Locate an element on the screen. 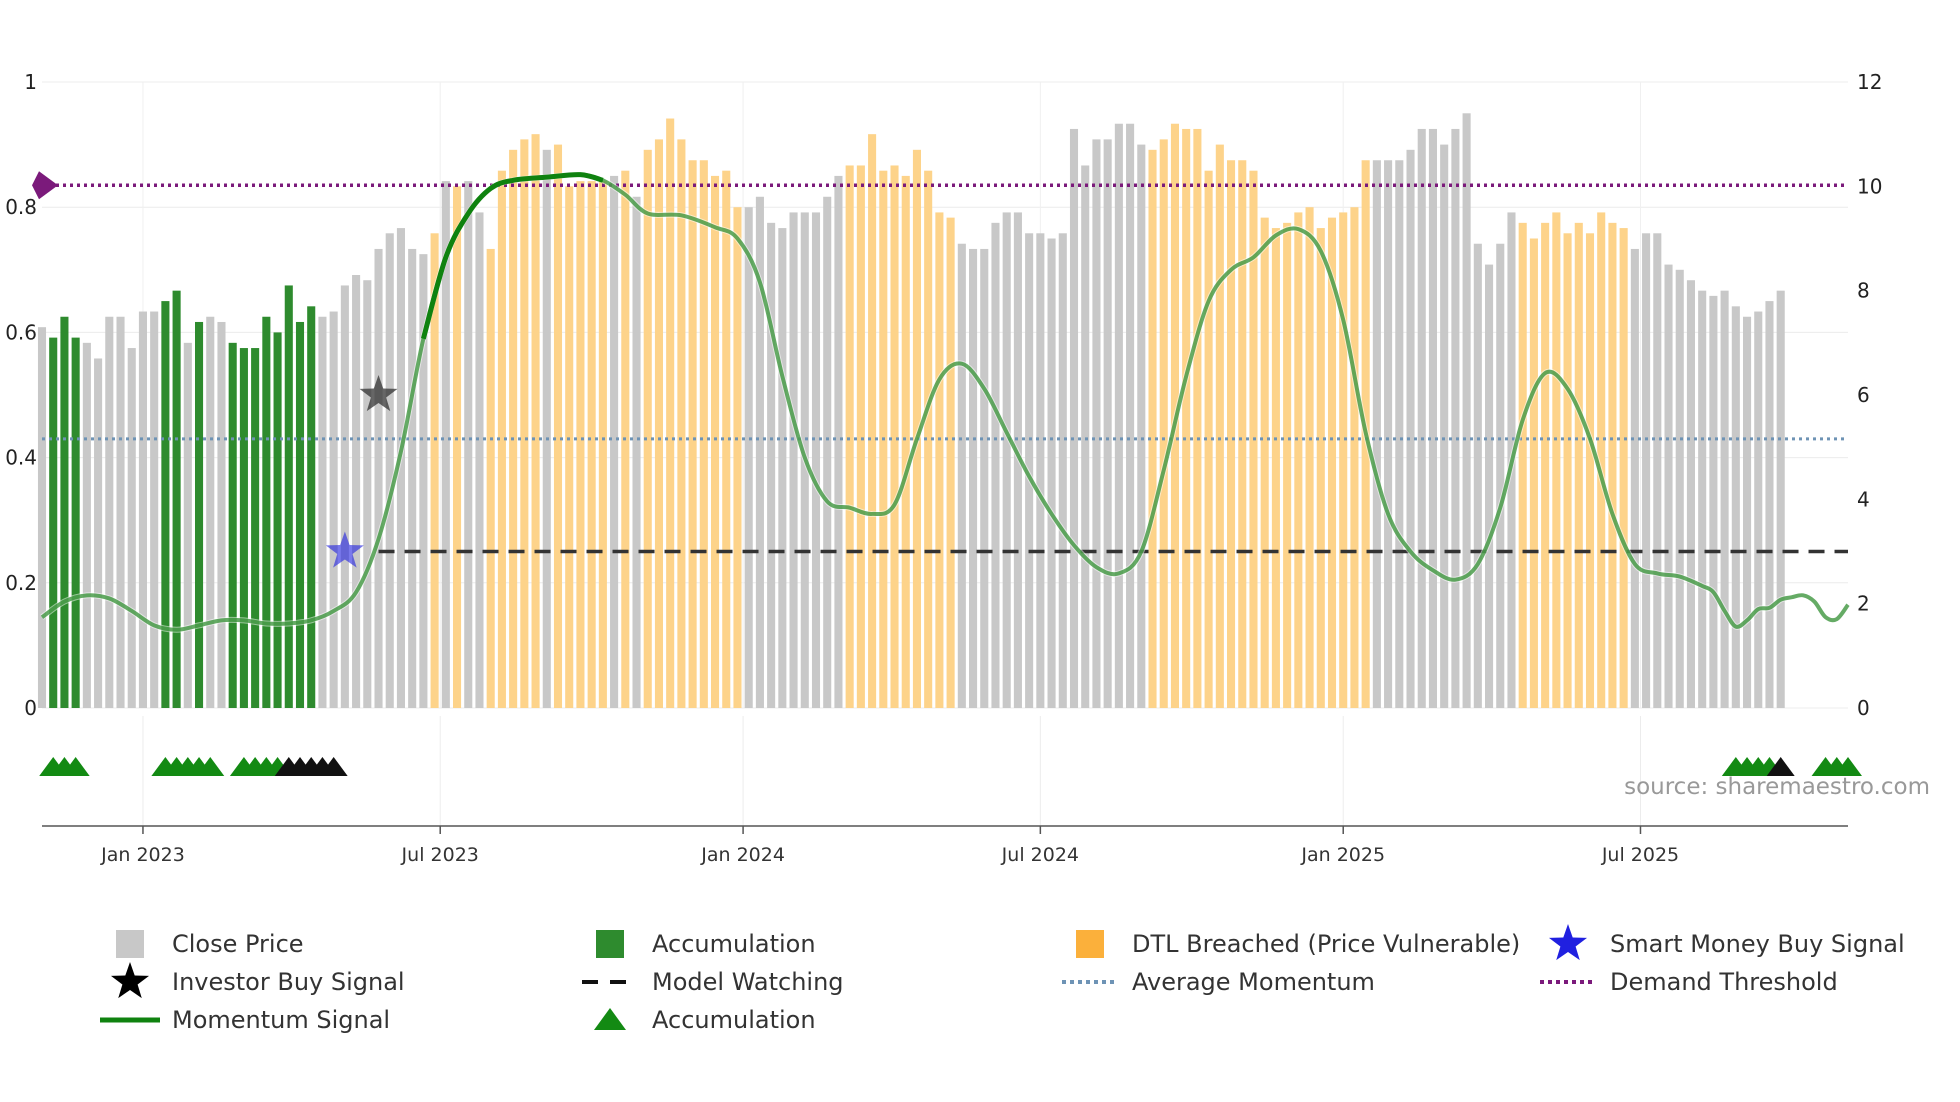 The height and width of the screenshot is (1102, 1960). legend-close-price-label: Close Price is located at coordinates (238, 944).